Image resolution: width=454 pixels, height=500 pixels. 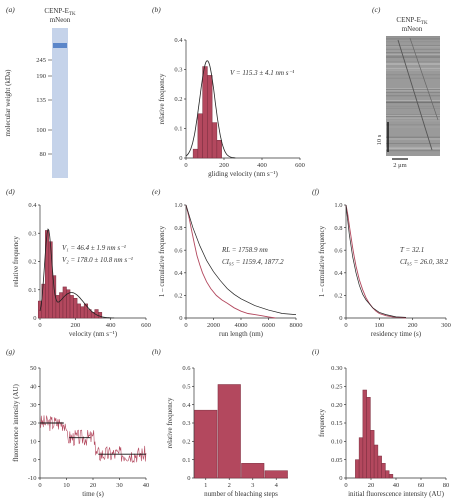 What do you see at coordinates (33, 368) in the screenshot?
I see `y-tick-label: 50` at bounding box center [33, 368].